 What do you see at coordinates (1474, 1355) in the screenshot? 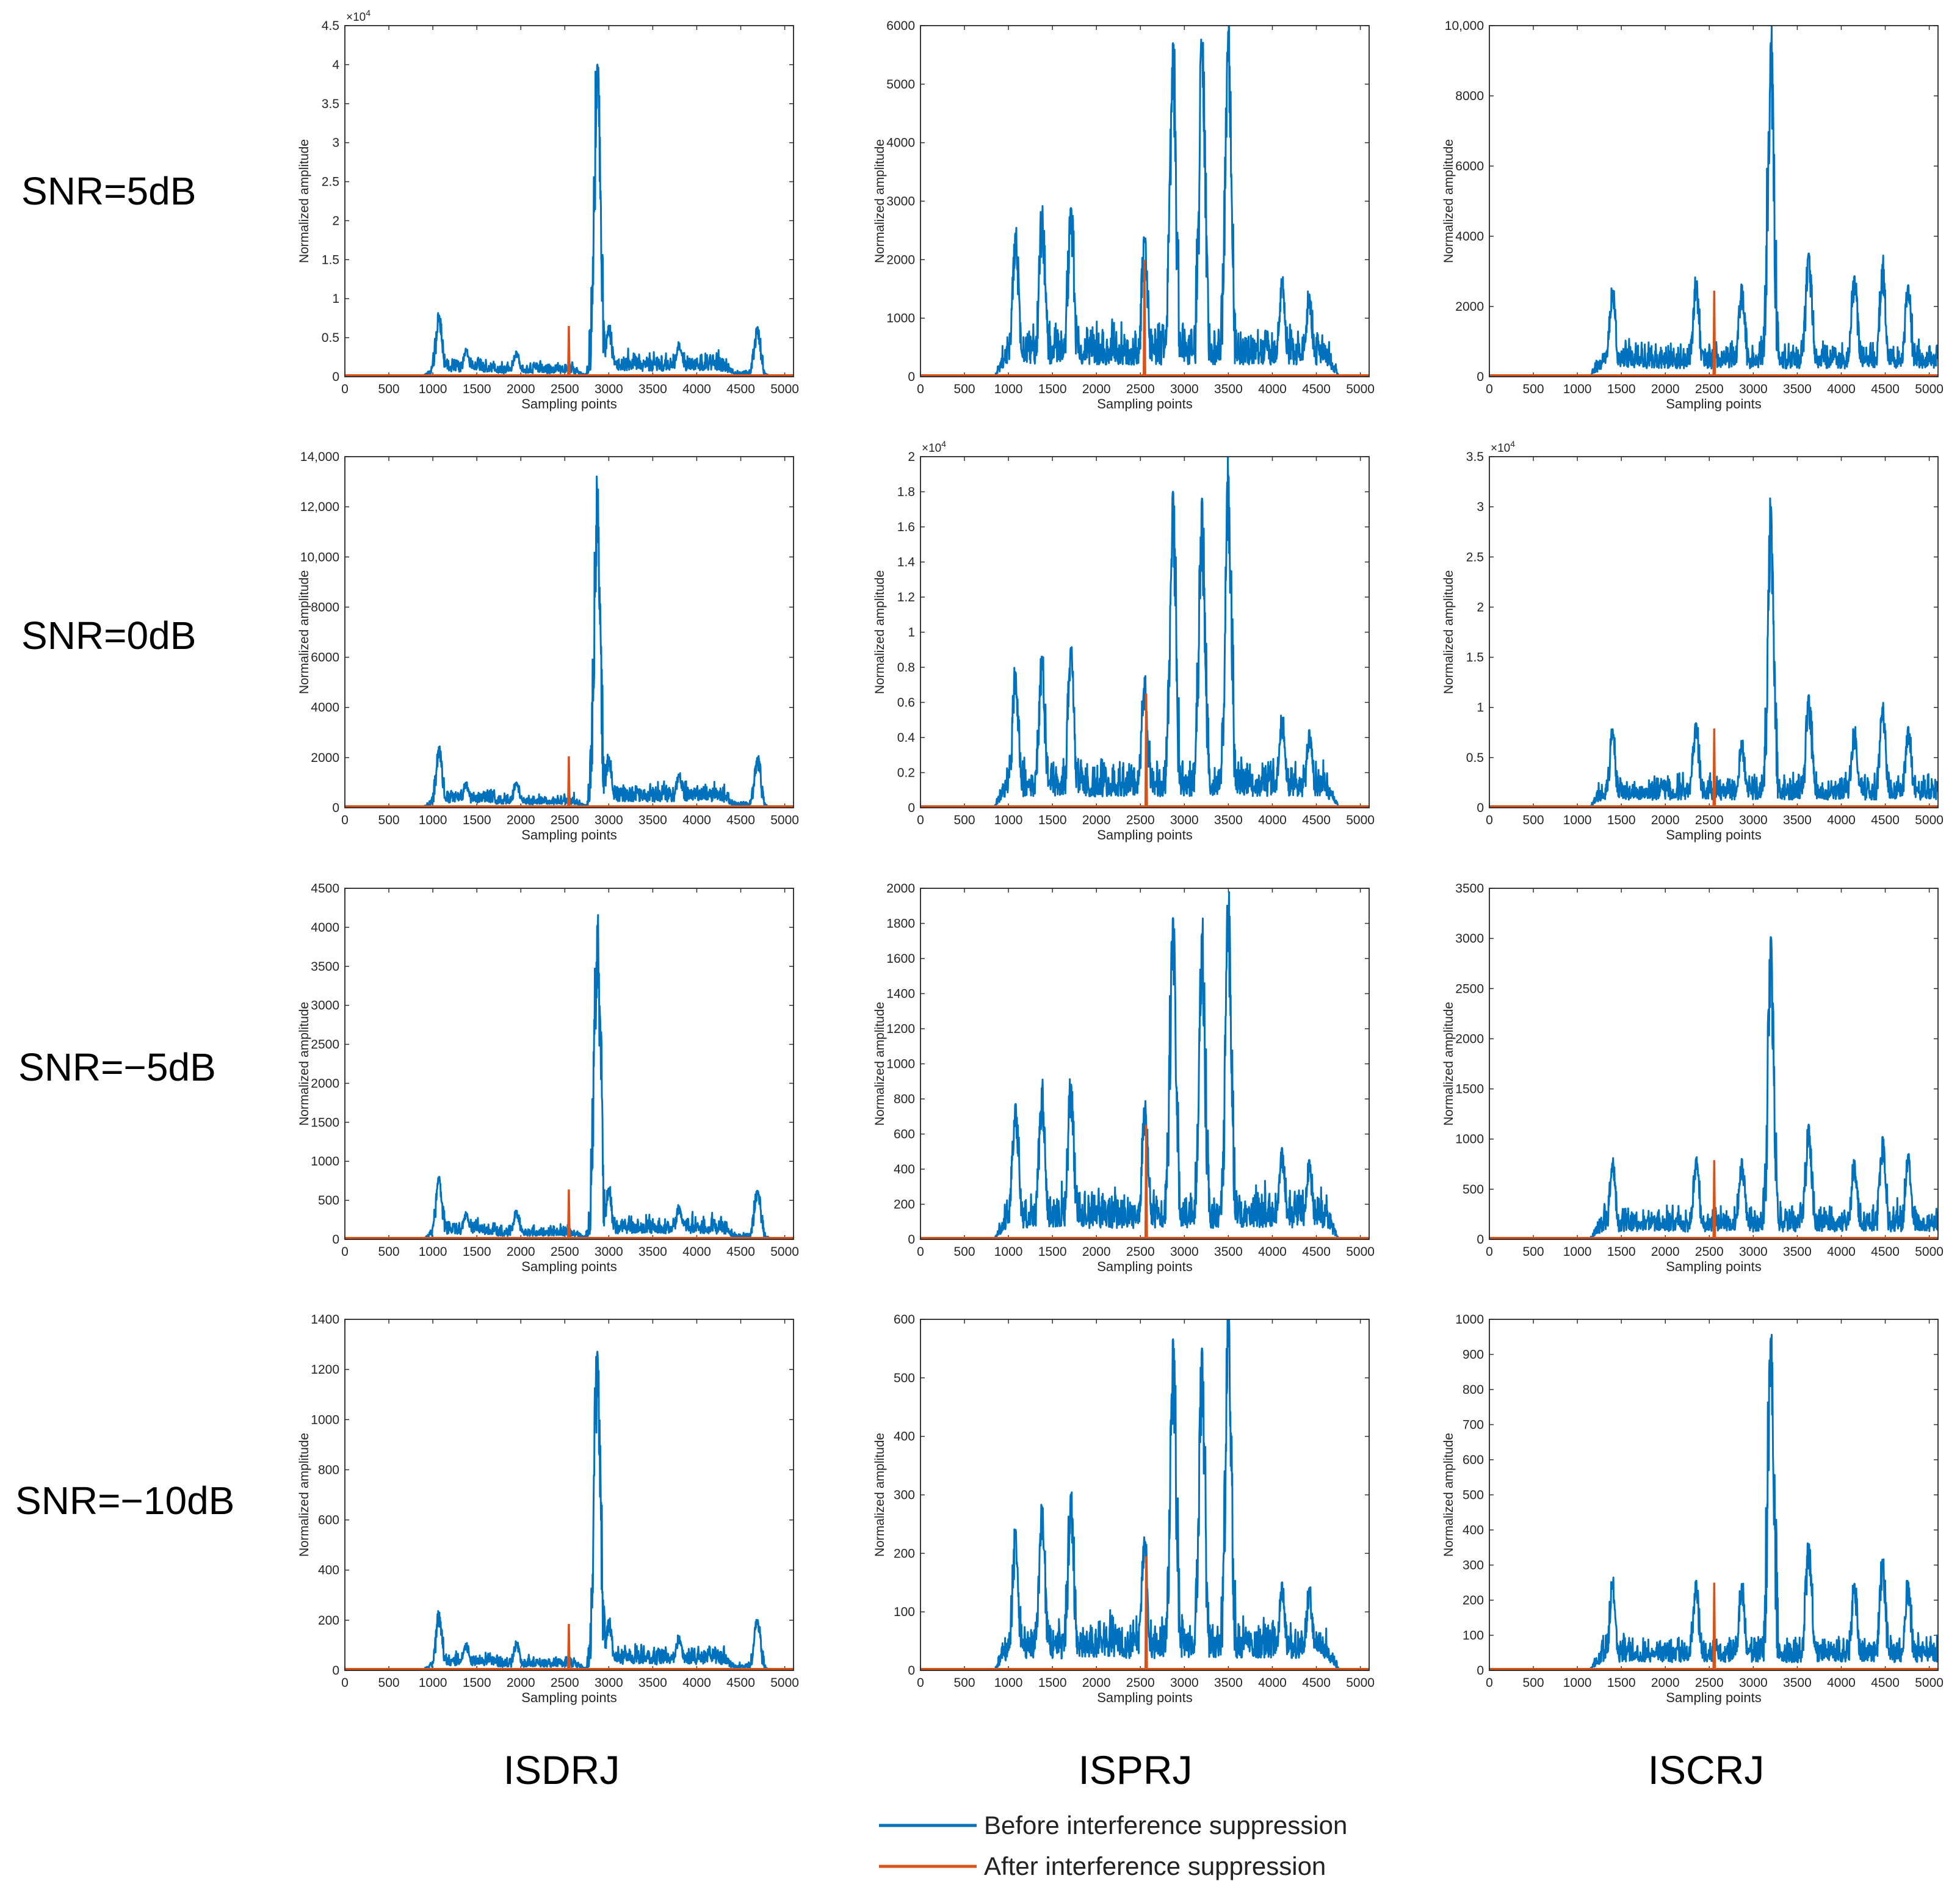
I see `y-tick-label: 900` at bounding box center [1474, 1355].